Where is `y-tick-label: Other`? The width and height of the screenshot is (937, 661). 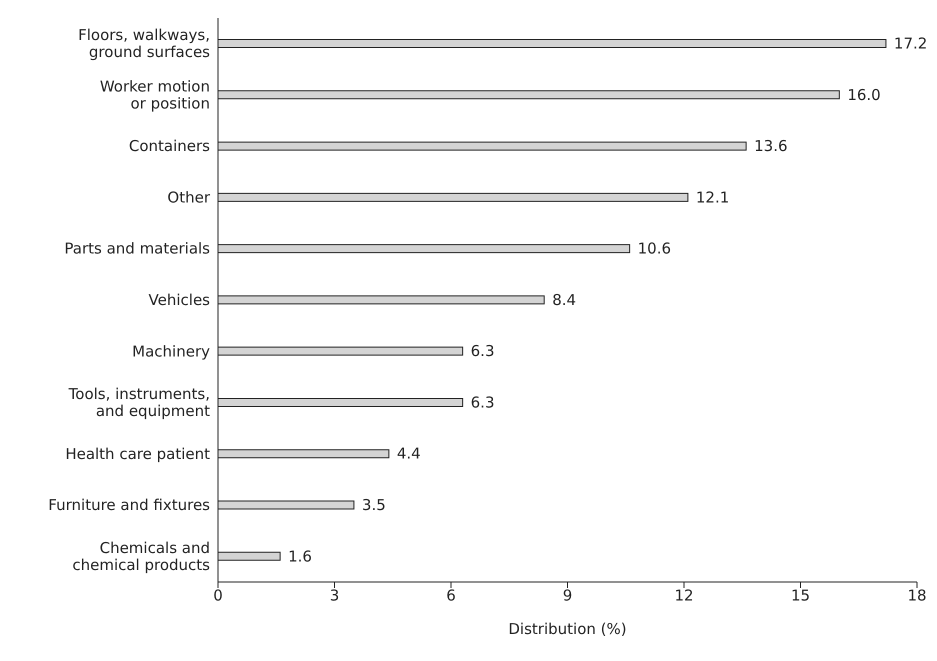 y-tick-label: Other is located at coordinates (189, 197).